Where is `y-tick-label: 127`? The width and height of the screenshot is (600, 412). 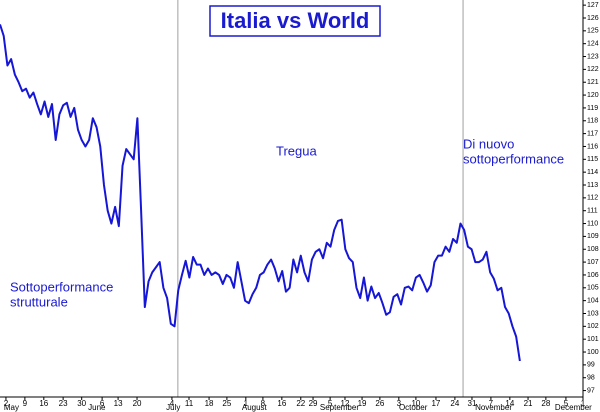 y-tick-label: 127 is located at coordinates (593, 5).